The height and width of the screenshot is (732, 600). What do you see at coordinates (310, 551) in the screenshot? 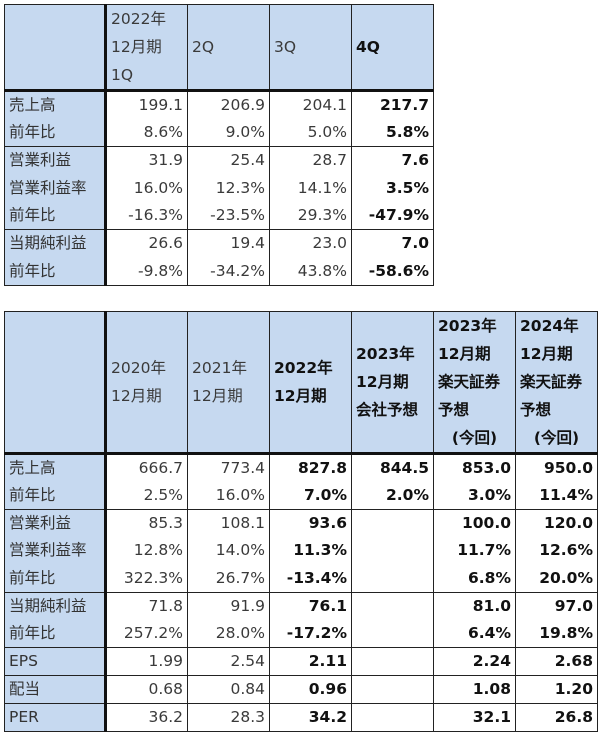
I see `value-cell: 11.3%` at bounding box center [310, 551].